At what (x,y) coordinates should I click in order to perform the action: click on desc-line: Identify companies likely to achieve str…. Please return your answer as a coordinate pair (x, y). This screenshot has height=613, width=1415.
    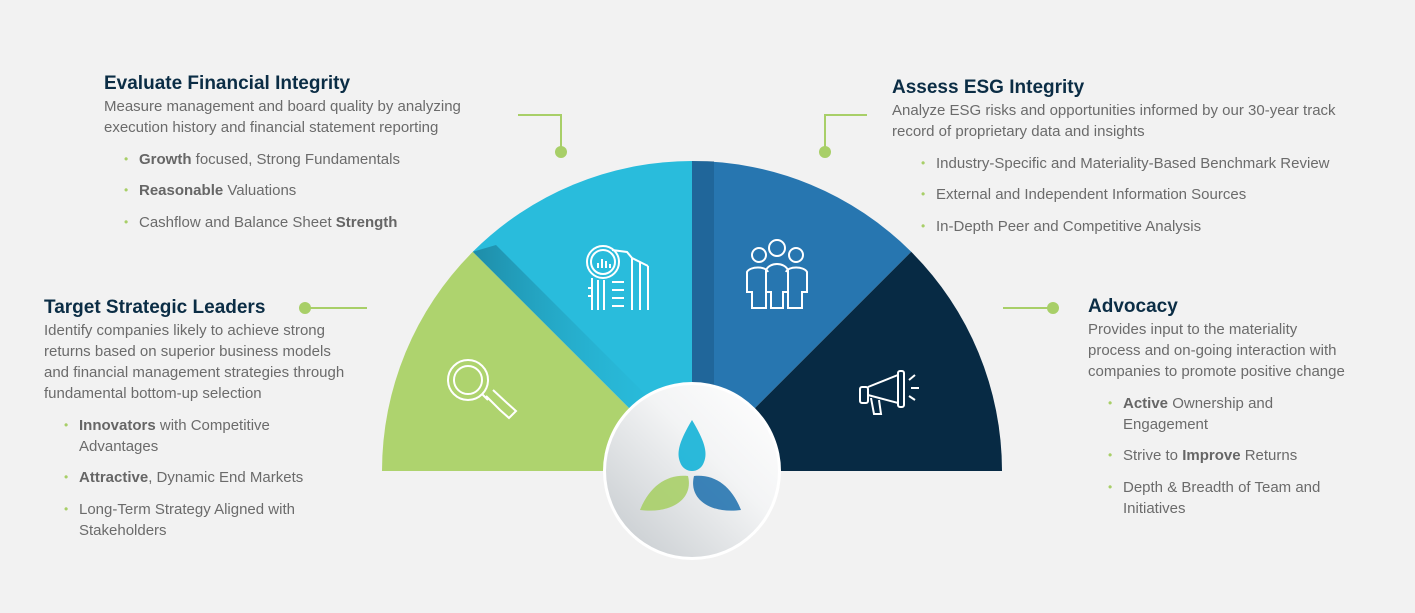
    Looking at the image, I should click on (184, 330).